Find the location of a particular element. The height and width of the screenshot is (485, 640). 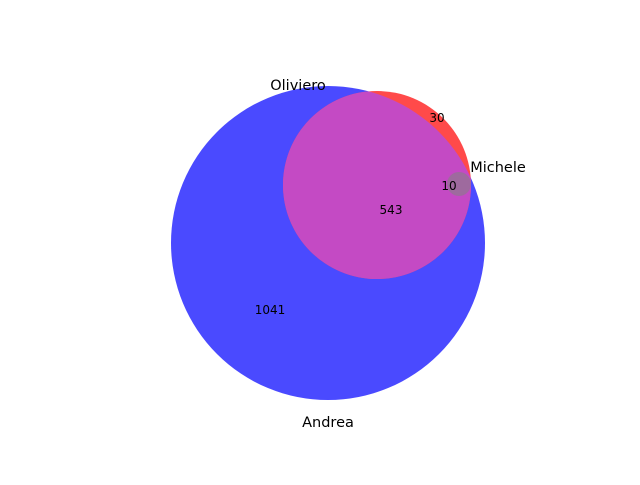

region-value-all-three: 10 is located at coordinates (448, 186).